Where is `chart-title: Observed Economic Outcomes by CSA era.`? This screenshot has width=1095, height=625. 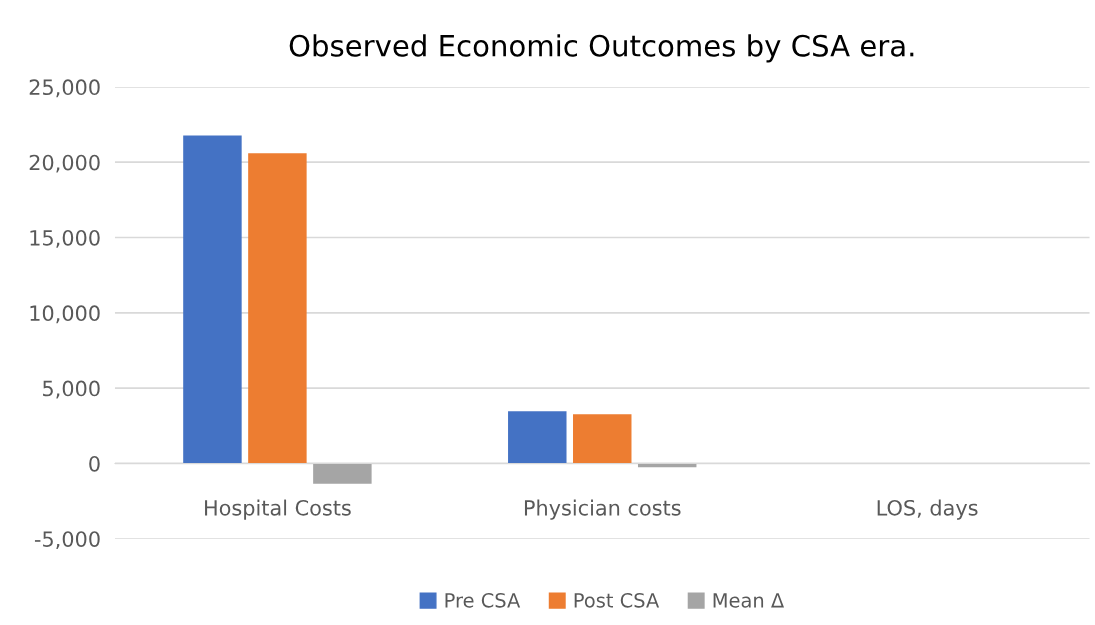
chart-title: Observed Economic Outcomes by CSA era. is located at coordinates (601, 48).